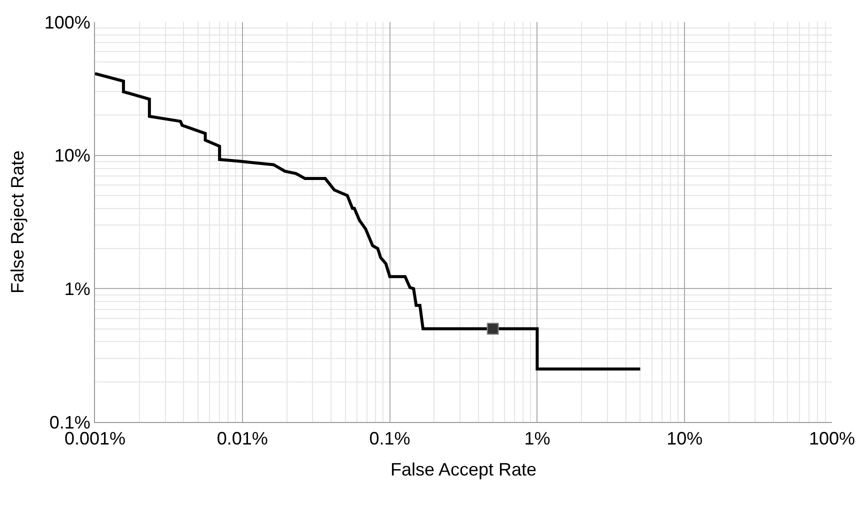 This screenshot has width=867, height=507. I want to click on x-tick-label: 1%, so click(537, 438).